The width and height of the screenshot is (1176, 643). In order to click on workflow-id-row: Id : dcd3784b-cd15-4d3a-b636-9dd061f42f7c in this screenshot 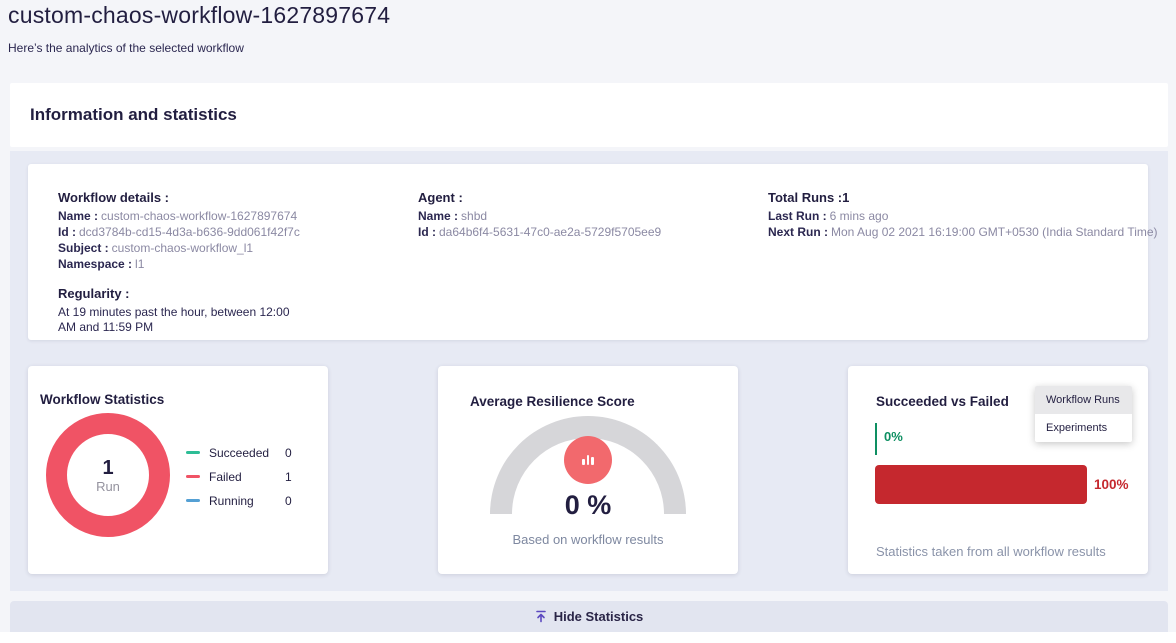, I will do `click(179, 232)`.